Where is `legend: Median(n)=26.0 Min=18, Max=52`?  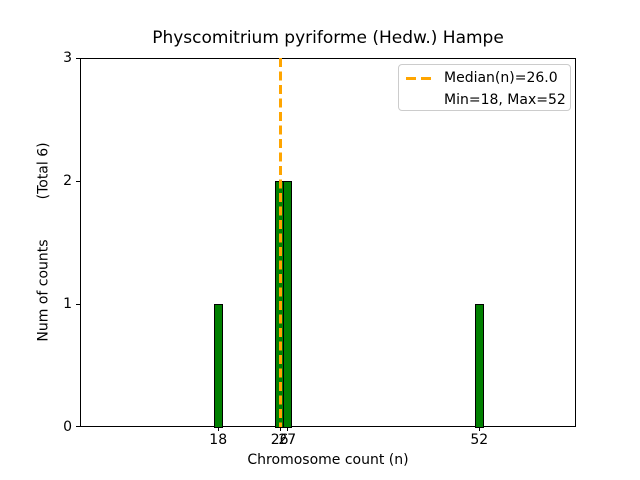
legend: Median(n)=26.0 Min=18, Max=52 is located at coordinates (484, 87).